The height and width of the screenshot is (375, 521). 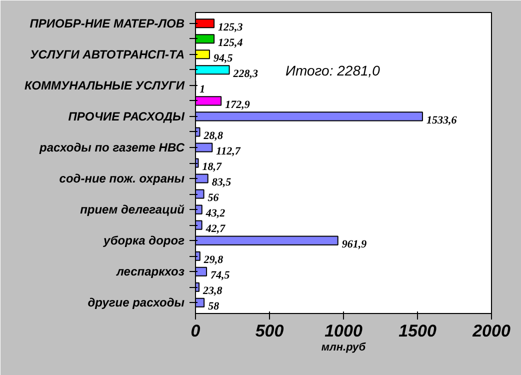 I want to click on data-label: 56, so click(x=214, y=198).